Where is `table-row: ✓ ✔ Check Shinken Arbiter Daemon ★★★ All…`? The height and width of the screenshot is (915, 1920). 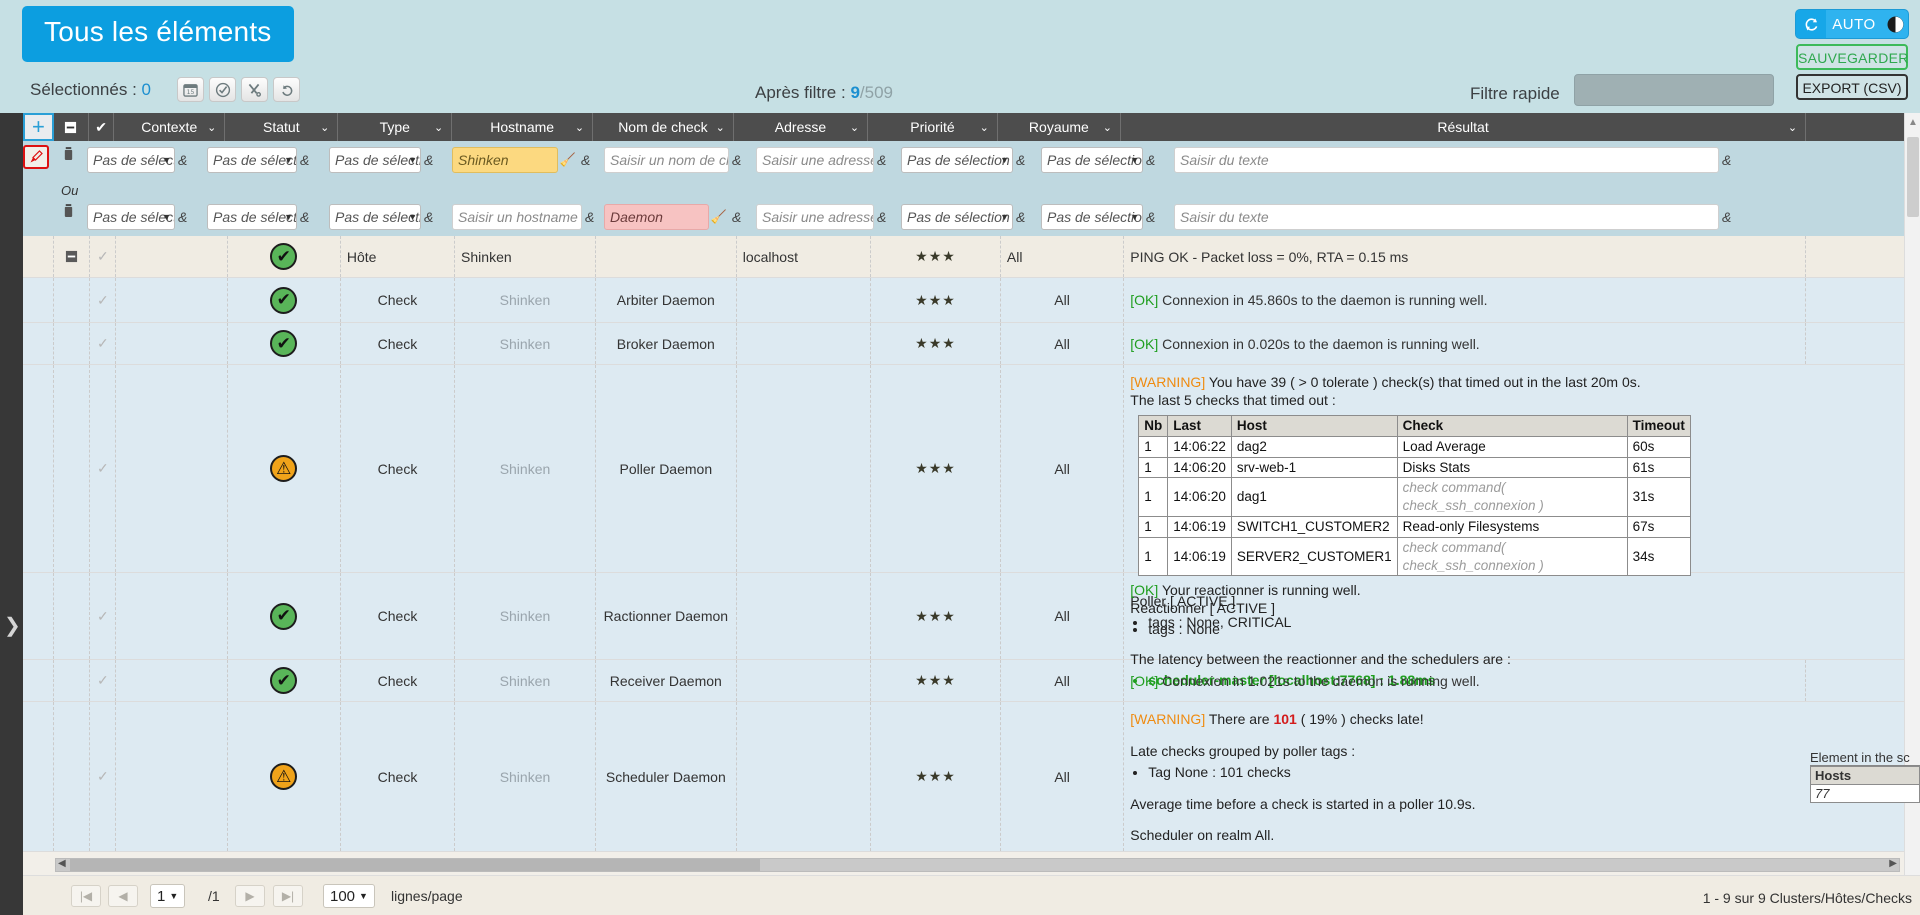 table-row: ✓ ✔ Check Shinken Arbiter Daemon ★★★ All… is located at coordinates (971, 300).